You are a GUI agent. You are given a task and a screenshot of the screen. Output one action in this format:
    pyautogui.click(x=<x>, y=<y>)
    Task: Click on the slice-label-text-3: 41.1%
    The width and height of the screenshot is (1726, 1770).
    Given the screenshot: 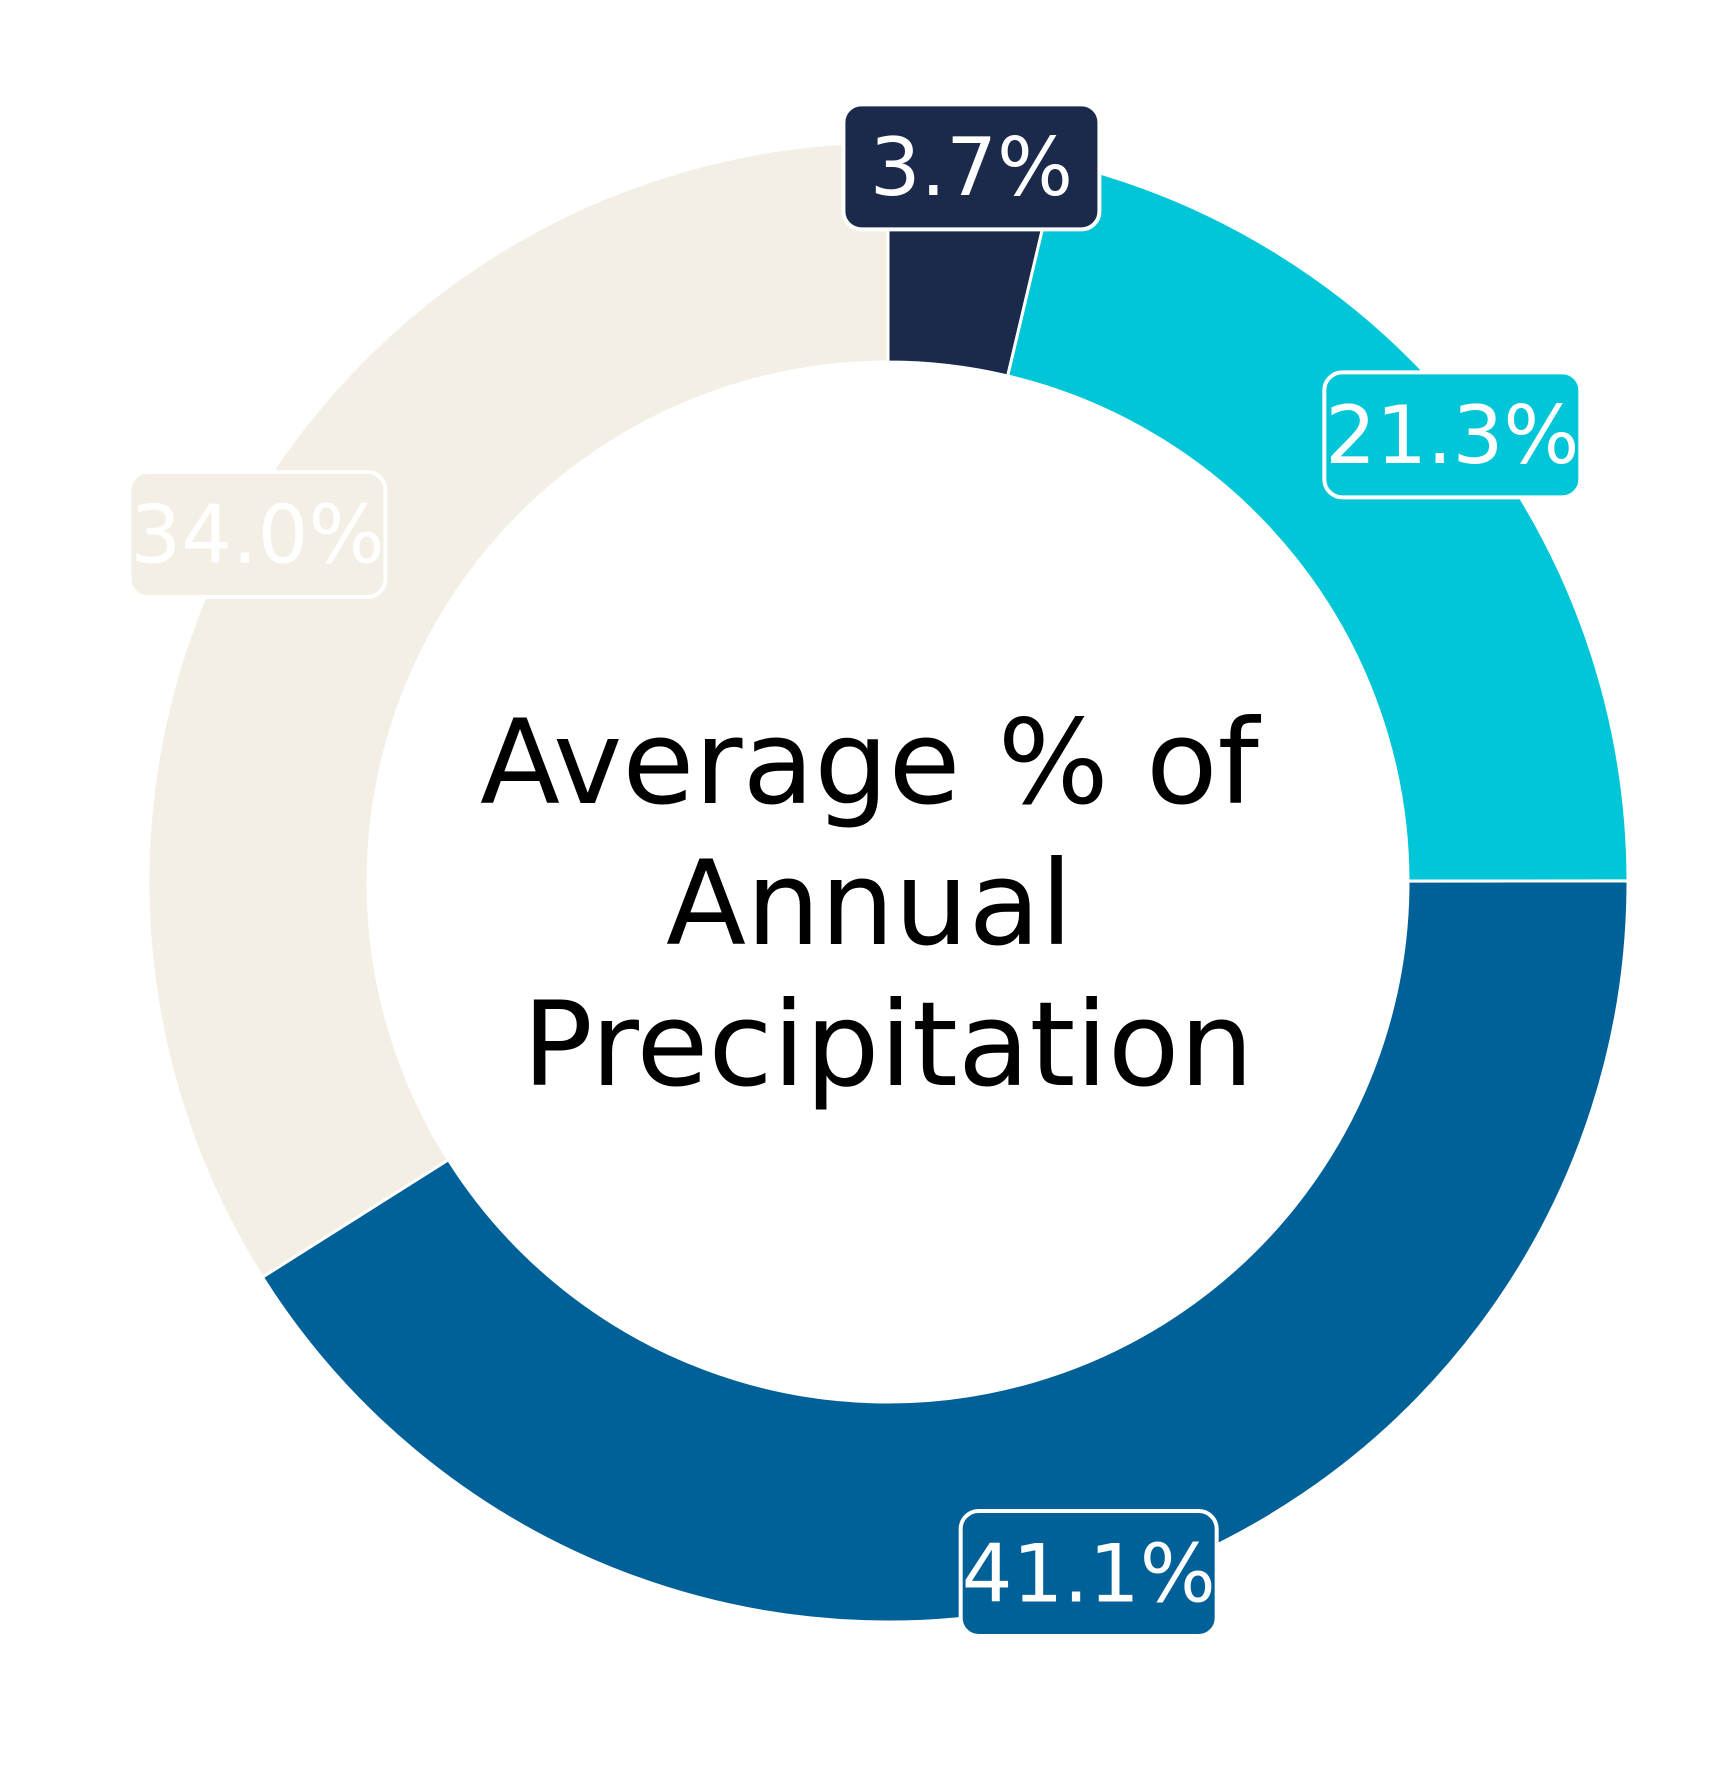 What is the action you would take?
    pyautogui.click(x=1089, y=1573)
    